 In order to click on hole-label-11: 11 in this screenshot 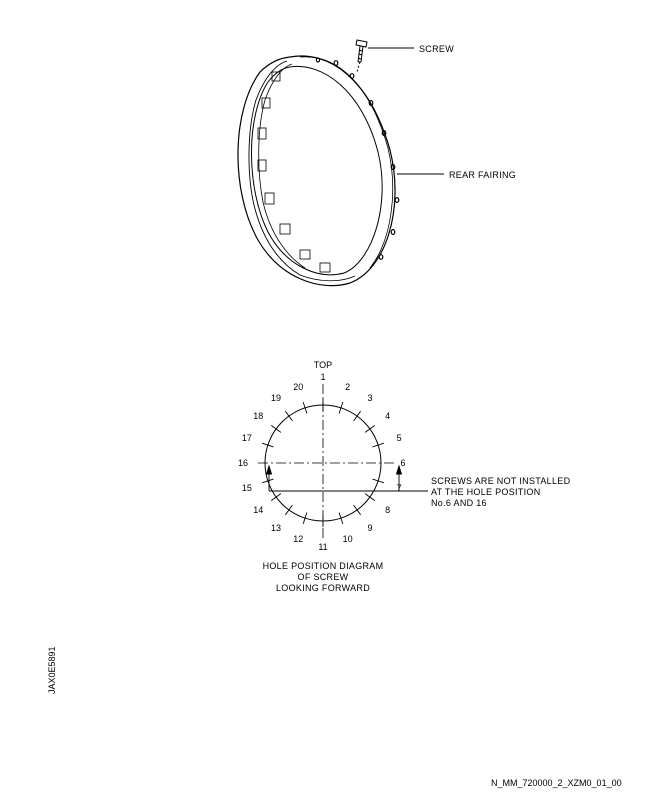, I will do `click(323, 547)`.